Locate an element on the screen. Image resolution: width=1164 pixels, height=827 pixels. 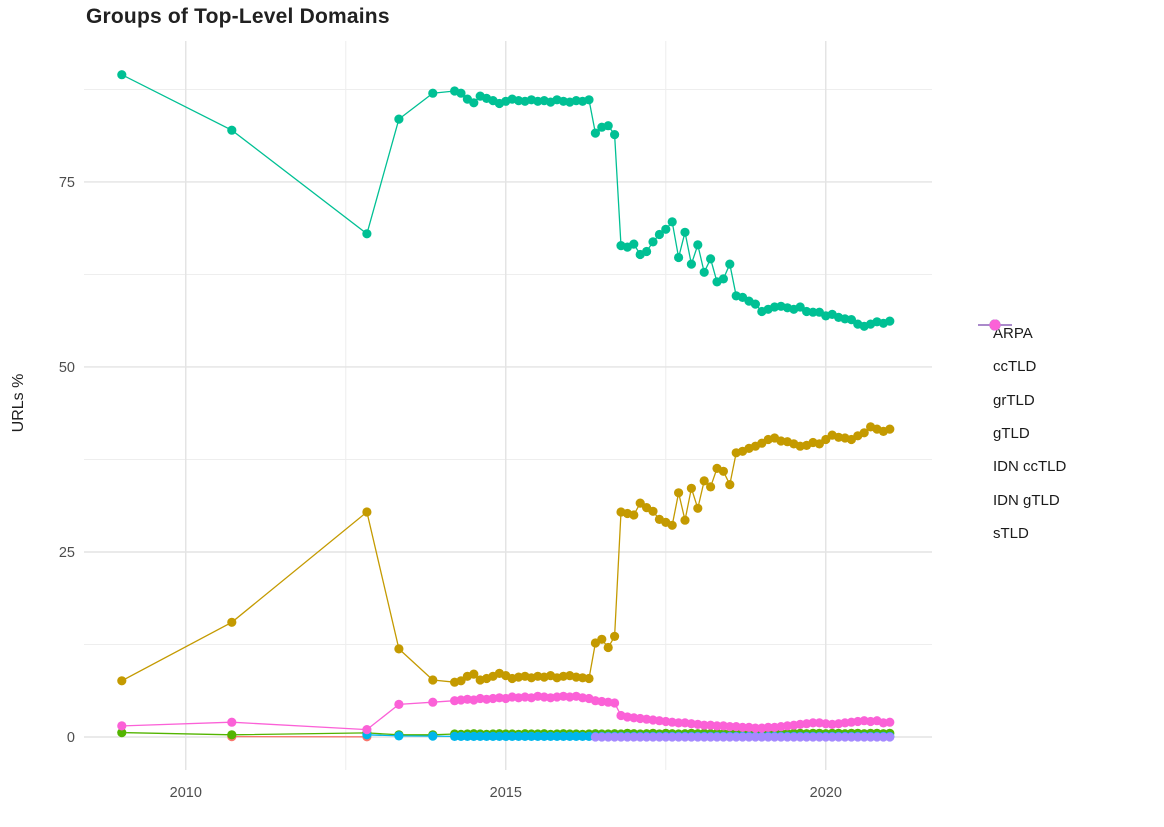
legend-item-stld: sTLD is located at coordinates (1022, 434).